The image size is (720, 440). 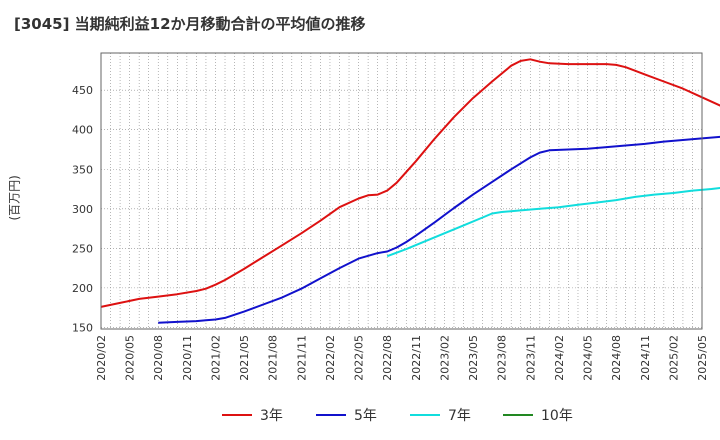 I want to click on y-tick-label: 300, so click(x=82, y=209).